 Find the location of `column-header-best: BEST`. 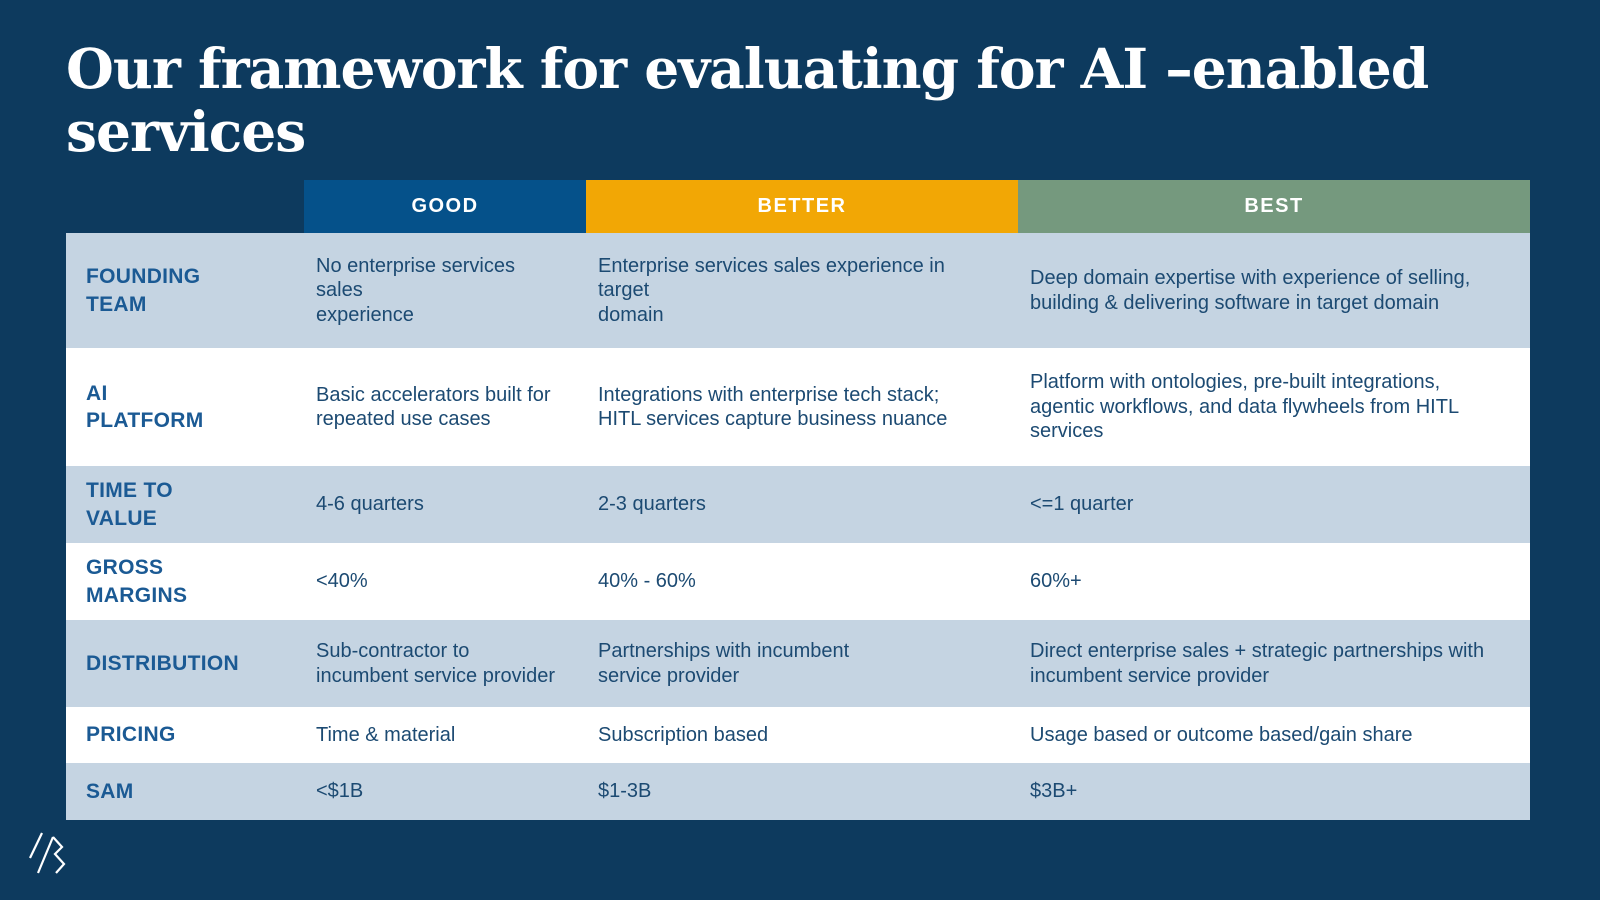

column-header-best: BEST is located at coordinates (1274, 206).